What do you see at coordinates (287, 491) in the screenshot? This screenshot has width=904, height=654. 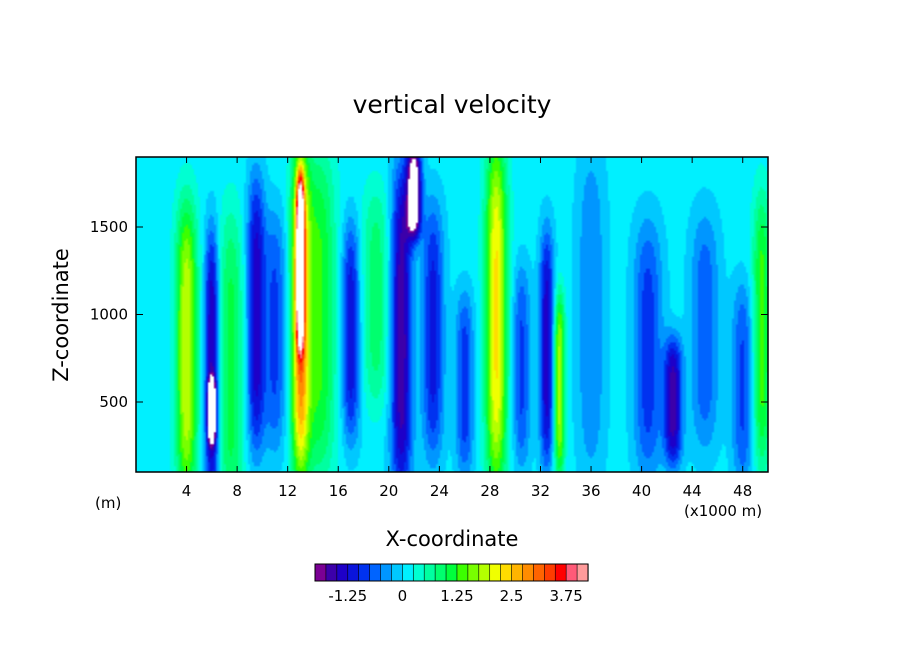 I see `x-tick-label: 12` at bounding box center [287, 491].